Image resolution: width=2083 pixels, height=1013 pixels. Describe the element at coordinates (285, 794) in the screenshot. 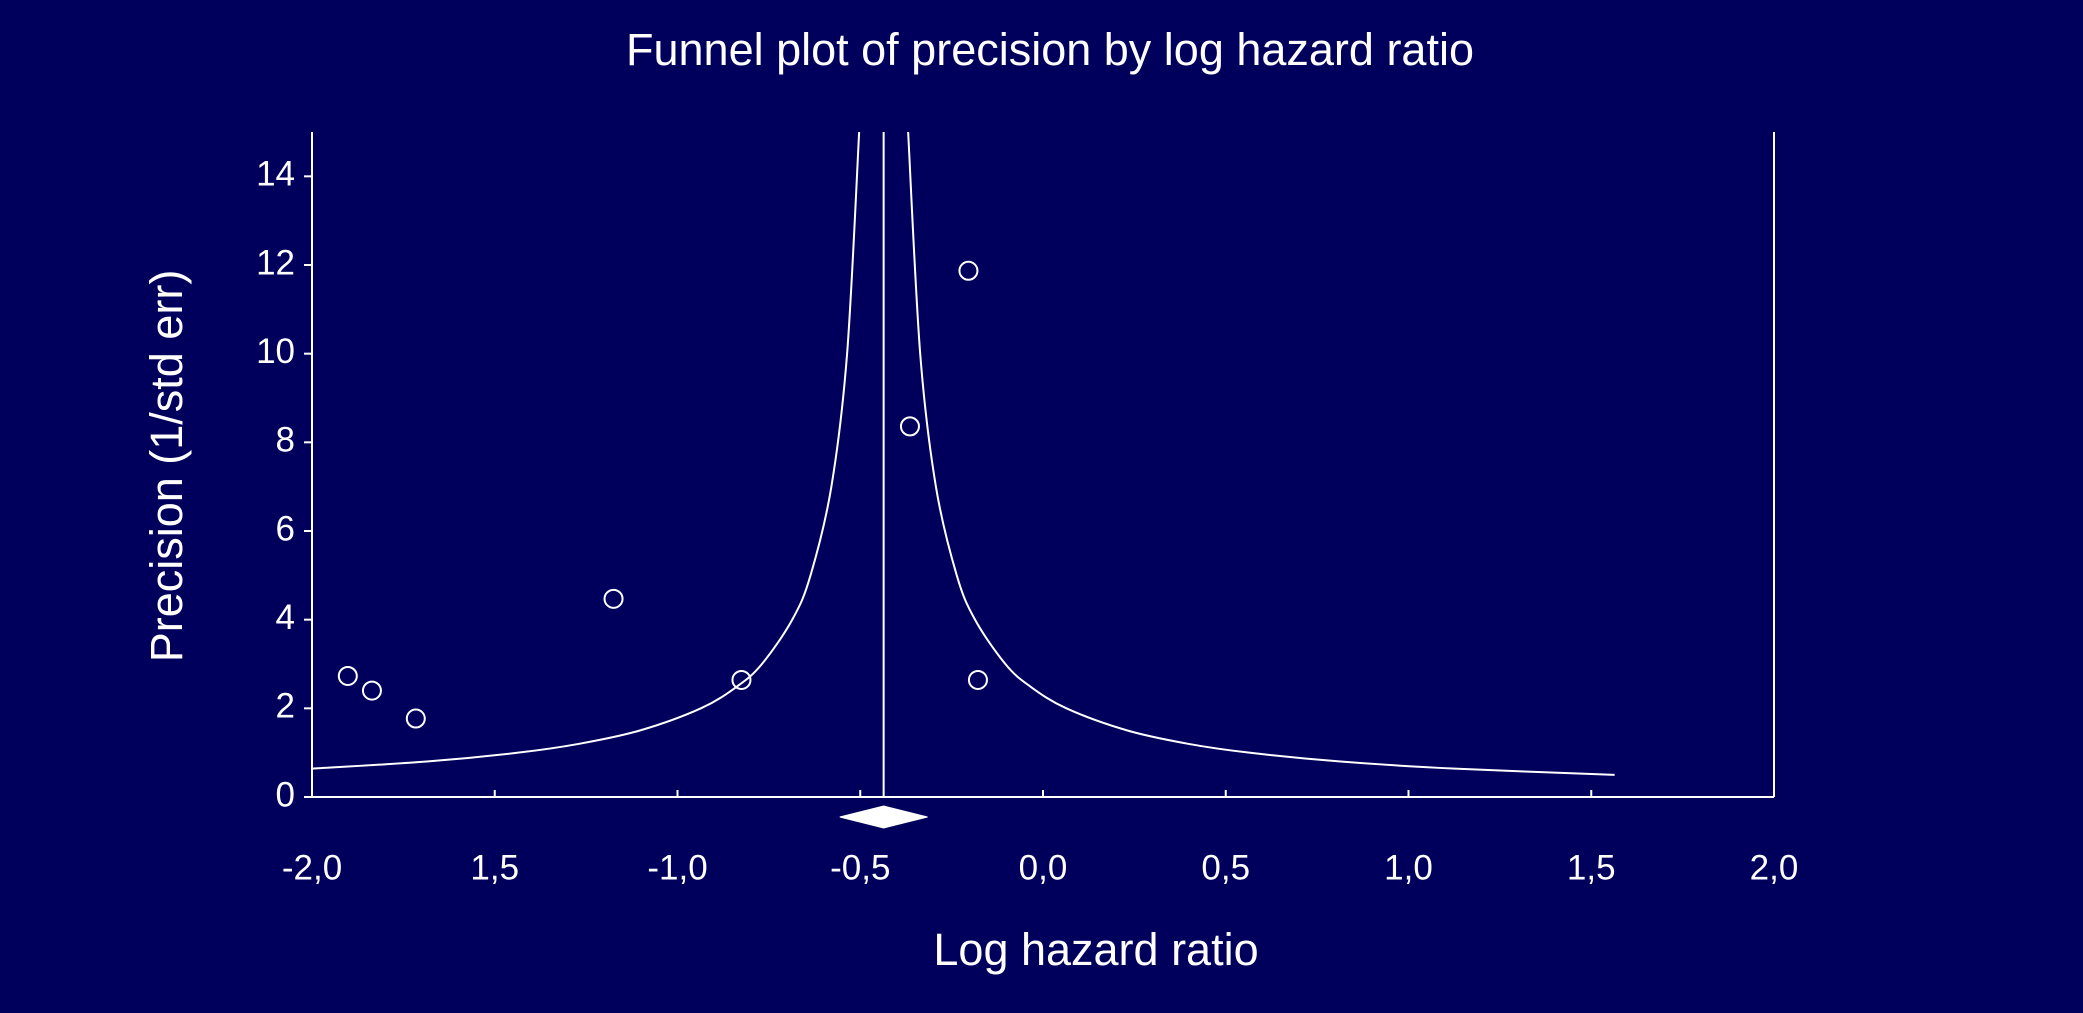

I see `y-tick-label: 0` at that location.